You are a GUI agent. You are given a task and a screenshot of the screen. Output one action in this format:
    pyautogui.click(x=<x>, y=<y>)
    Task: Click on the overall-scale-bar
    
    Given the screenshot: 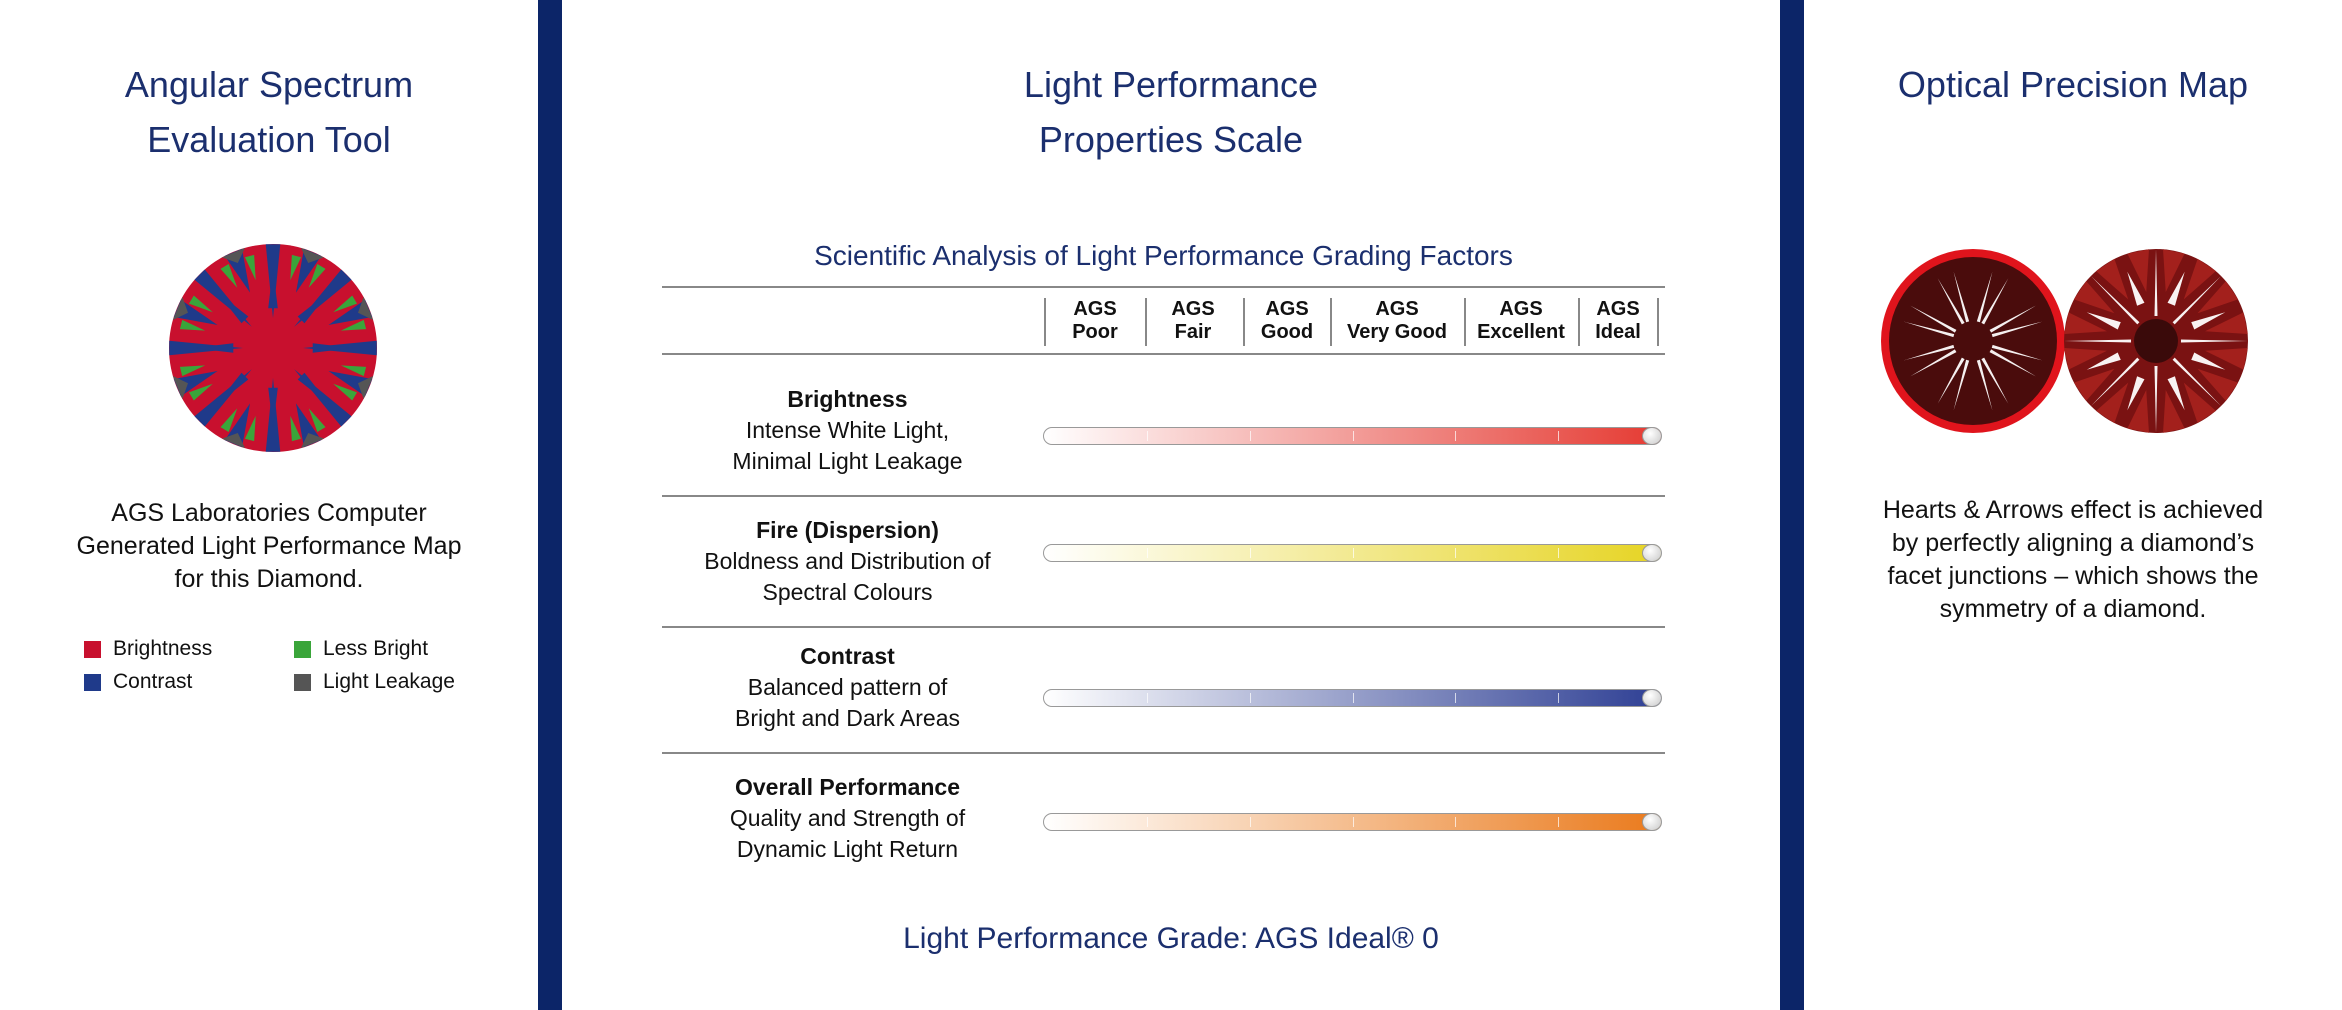 What is the action you would take?
    pyautogui.click(x=1352, y=822)
    